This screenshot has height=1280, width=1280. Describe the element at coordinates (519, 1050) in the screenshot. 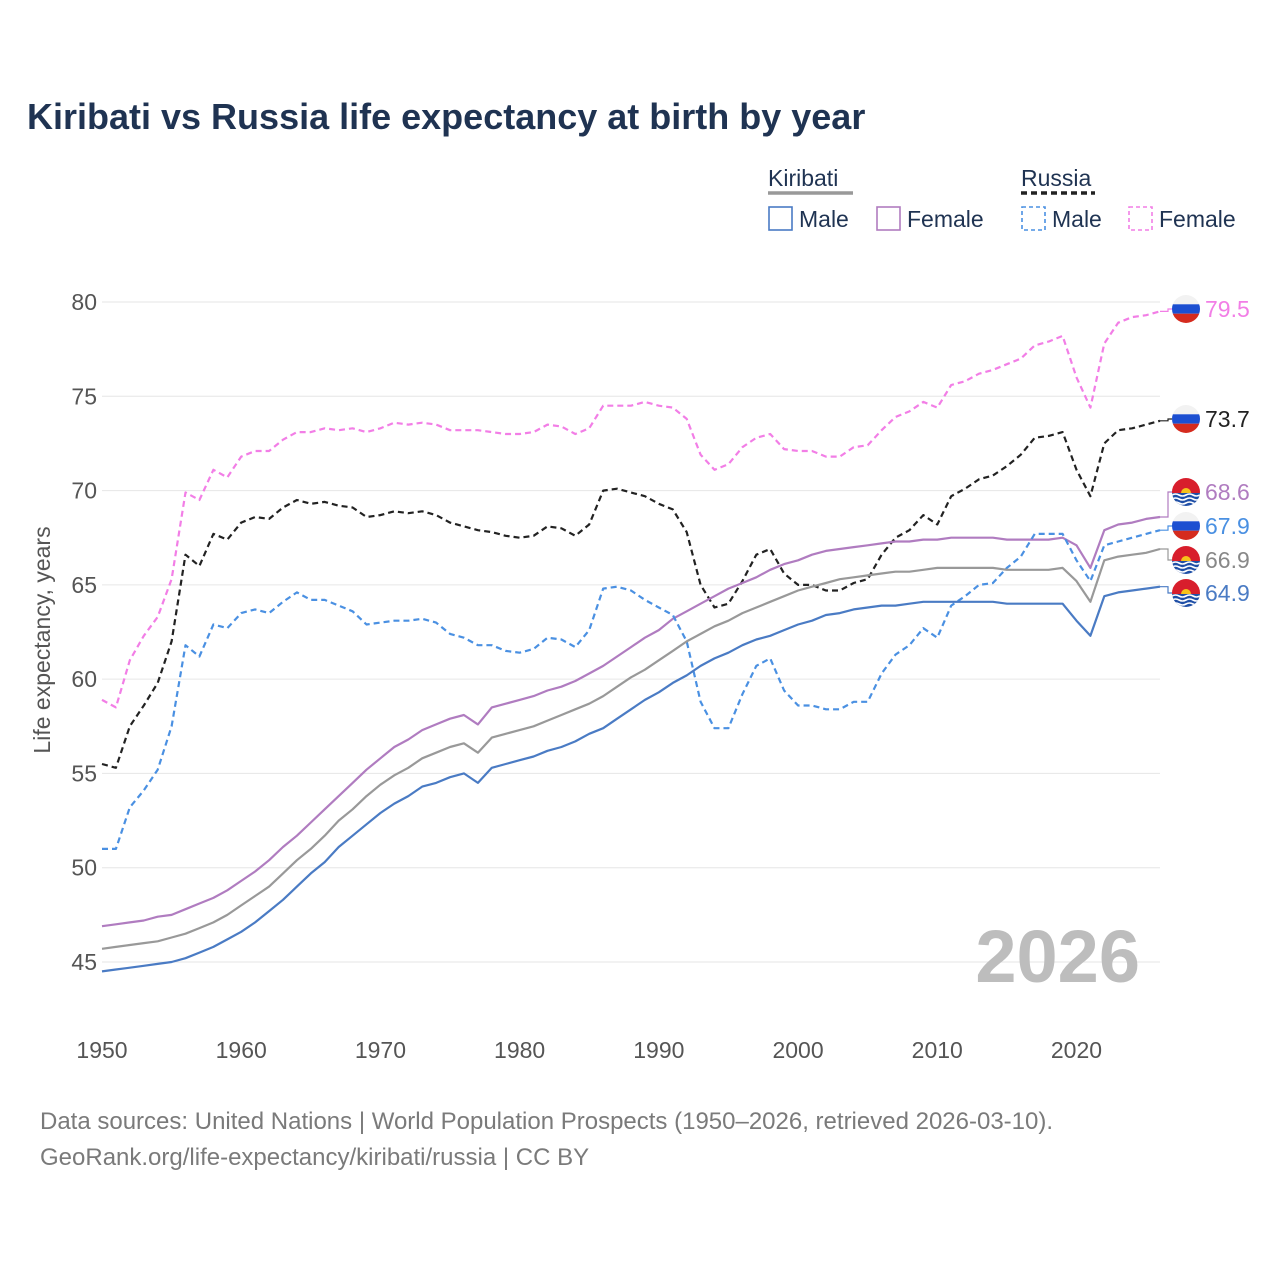

I see `x-tick-label: 1980` at that location.